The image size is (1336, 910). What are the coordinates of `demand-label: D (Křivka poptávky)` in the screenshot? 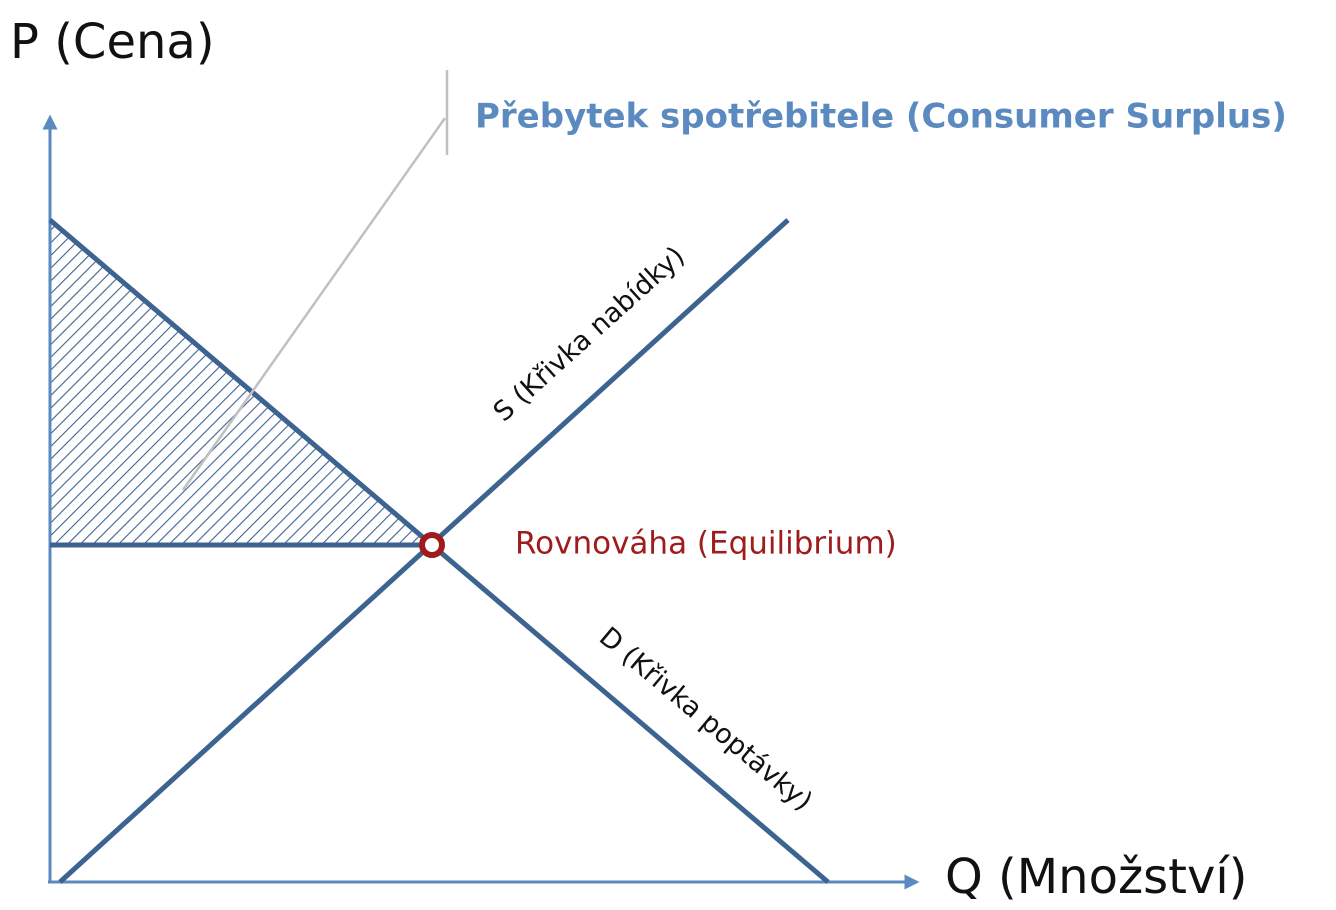 It's located at (705, 719).